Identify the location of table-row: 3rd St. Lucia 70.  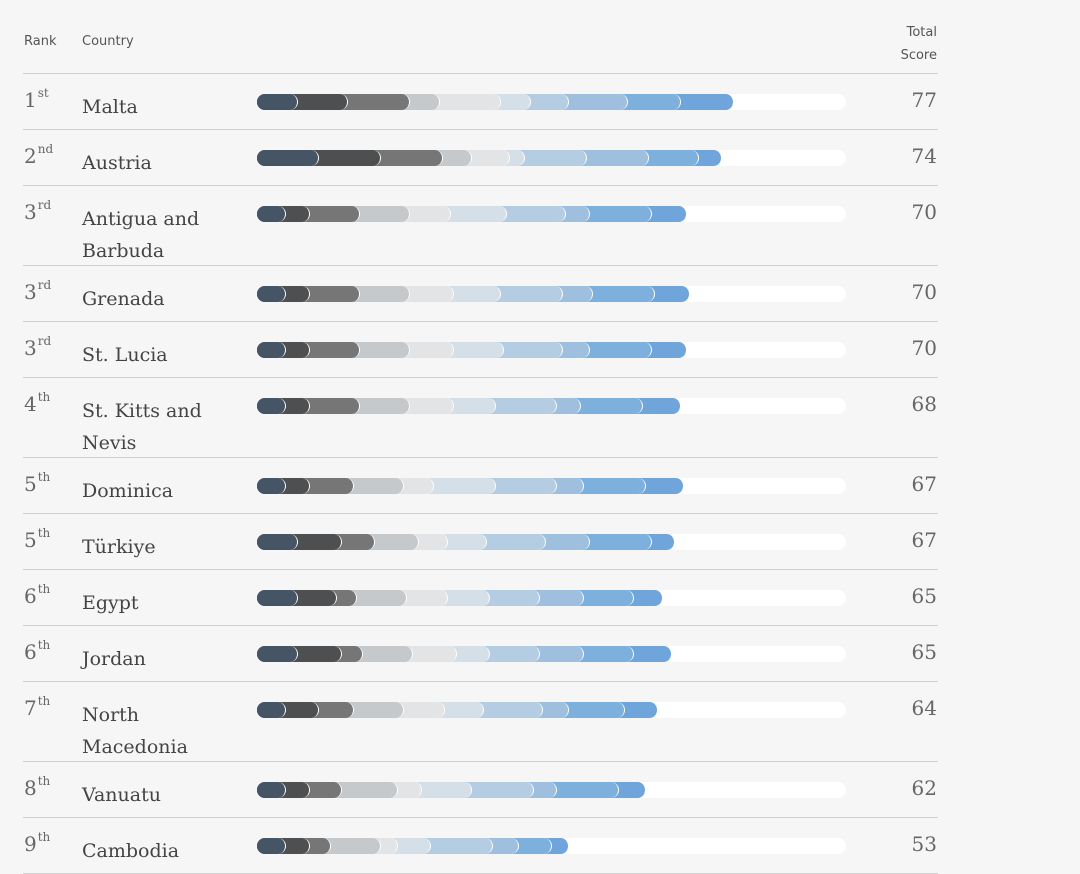
(480, 350).